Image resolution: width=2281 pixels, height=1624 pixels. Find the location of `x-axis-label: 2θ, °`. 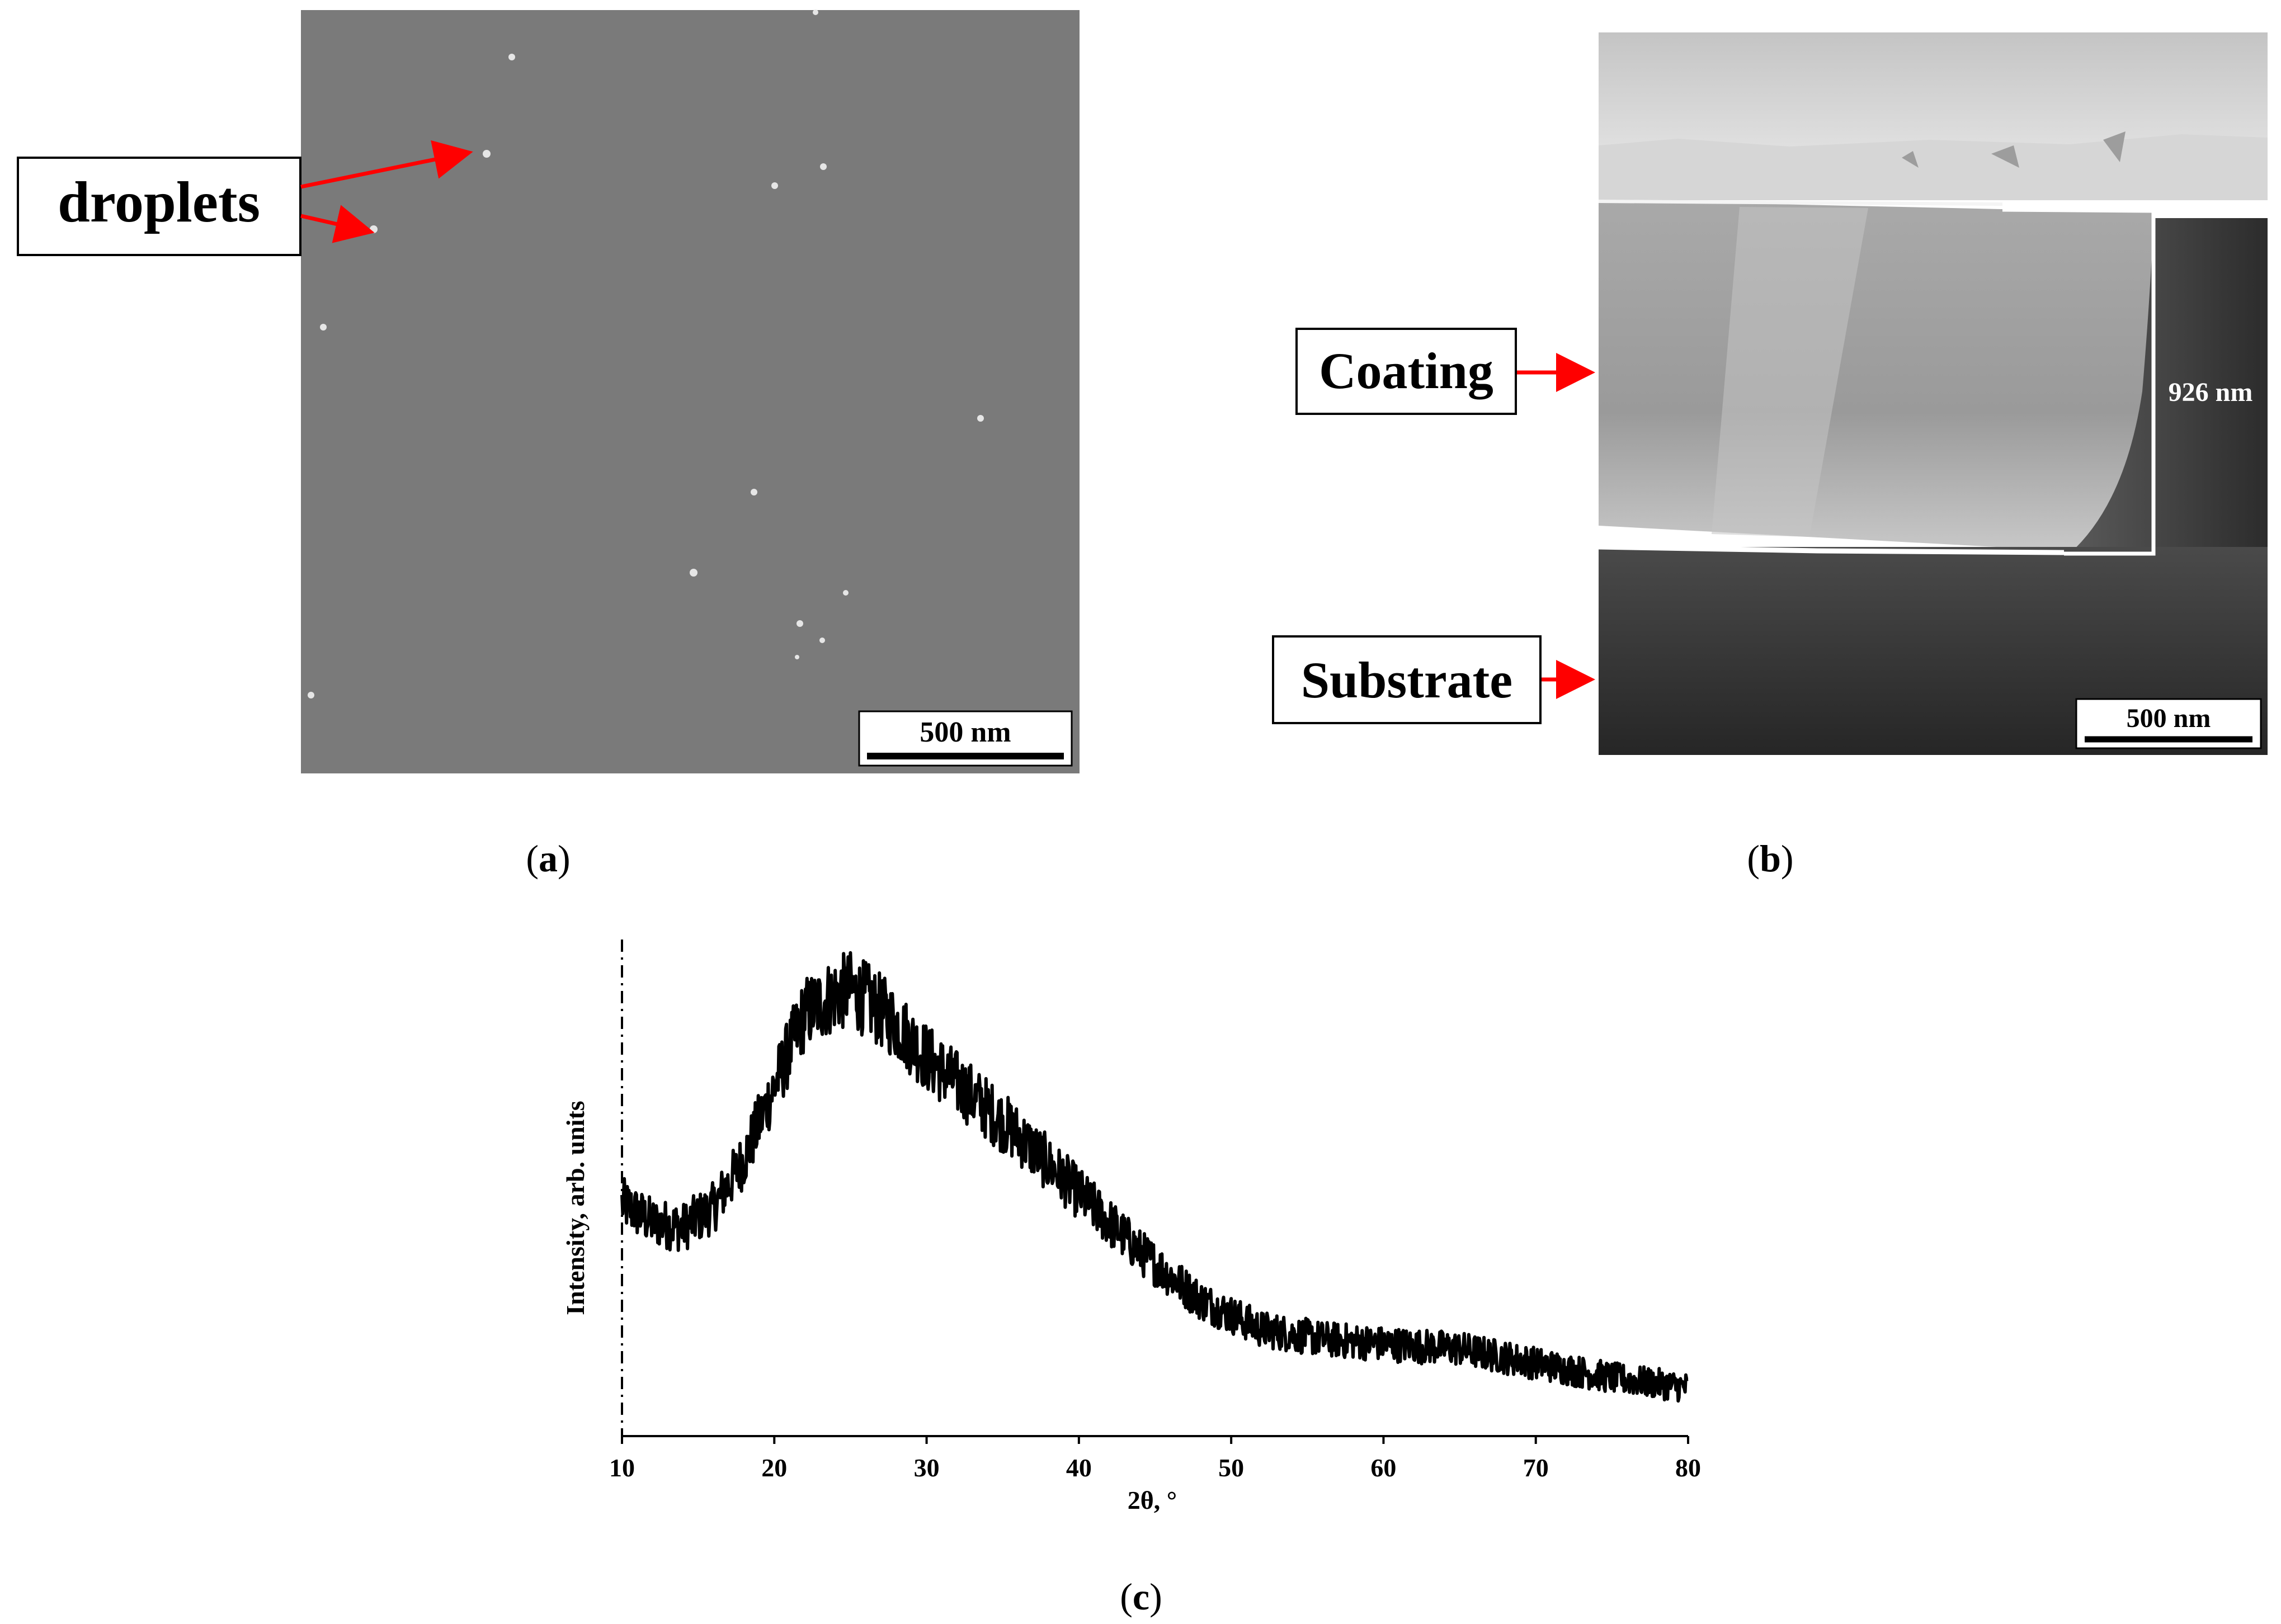

x-axis-label: 2θ, ° is located at coordinates (1152, 1500).